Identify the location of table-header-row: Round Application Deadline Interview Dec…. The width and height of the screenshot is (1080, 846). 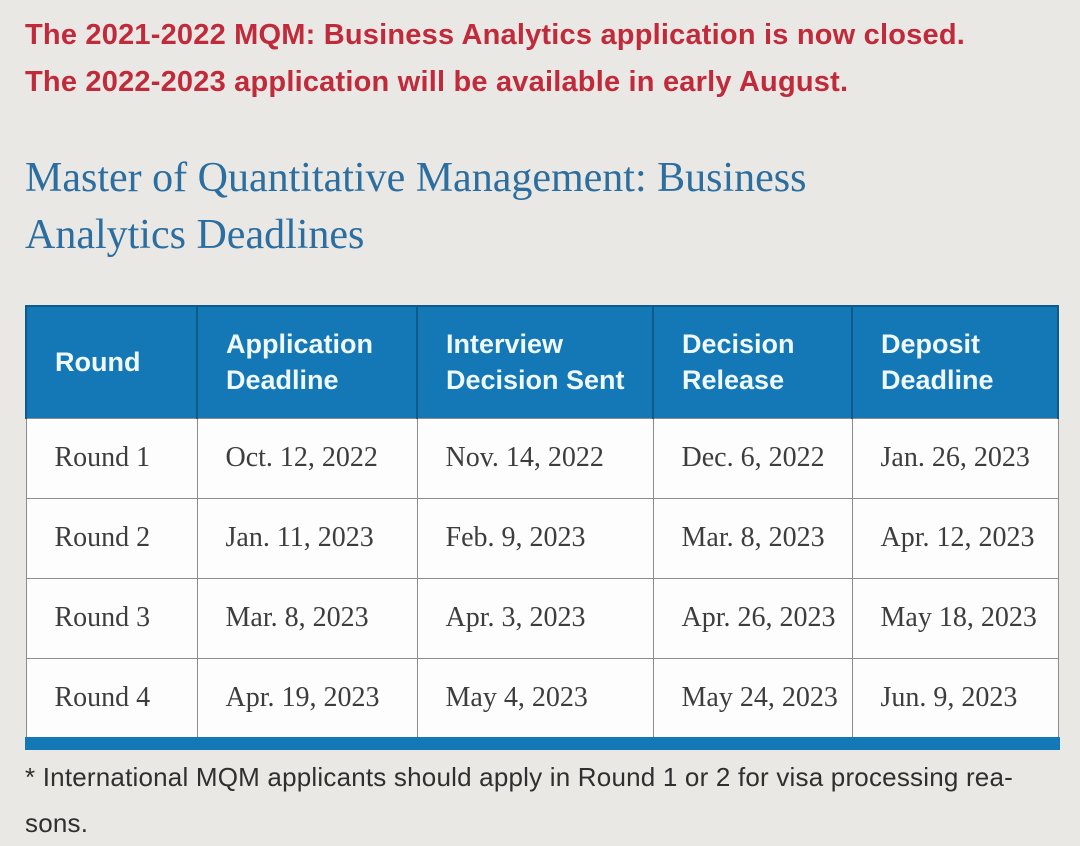
(542, 361).